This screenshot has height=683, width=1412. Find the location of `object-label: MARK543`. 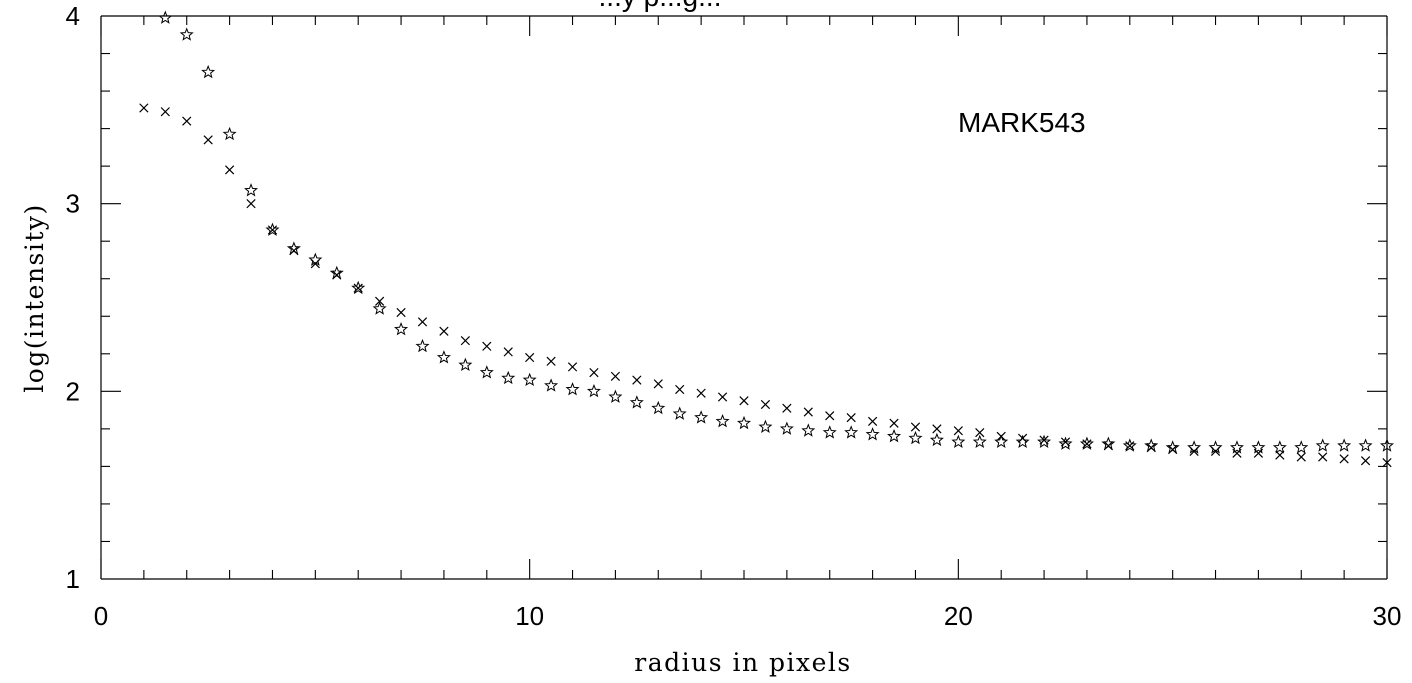

object-label: MARK543 is located at coordinates (1022, 122).